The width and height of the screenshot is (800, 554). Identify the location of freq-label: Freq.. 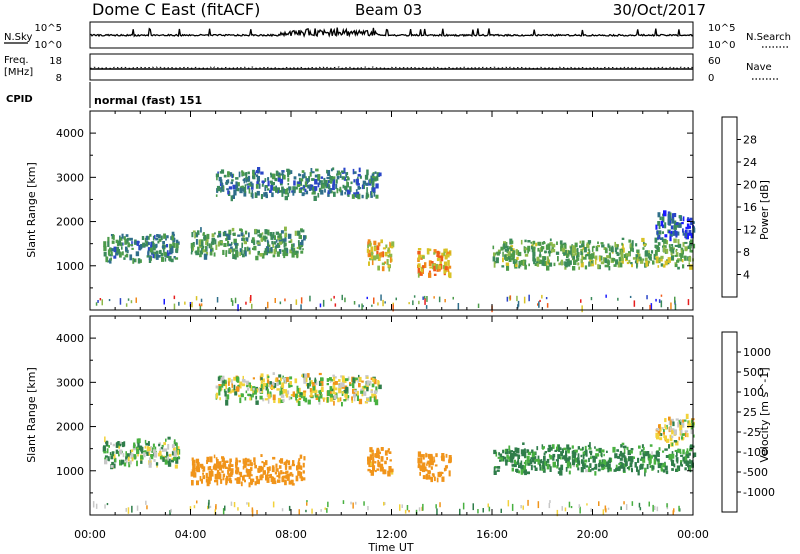
(16, 60).